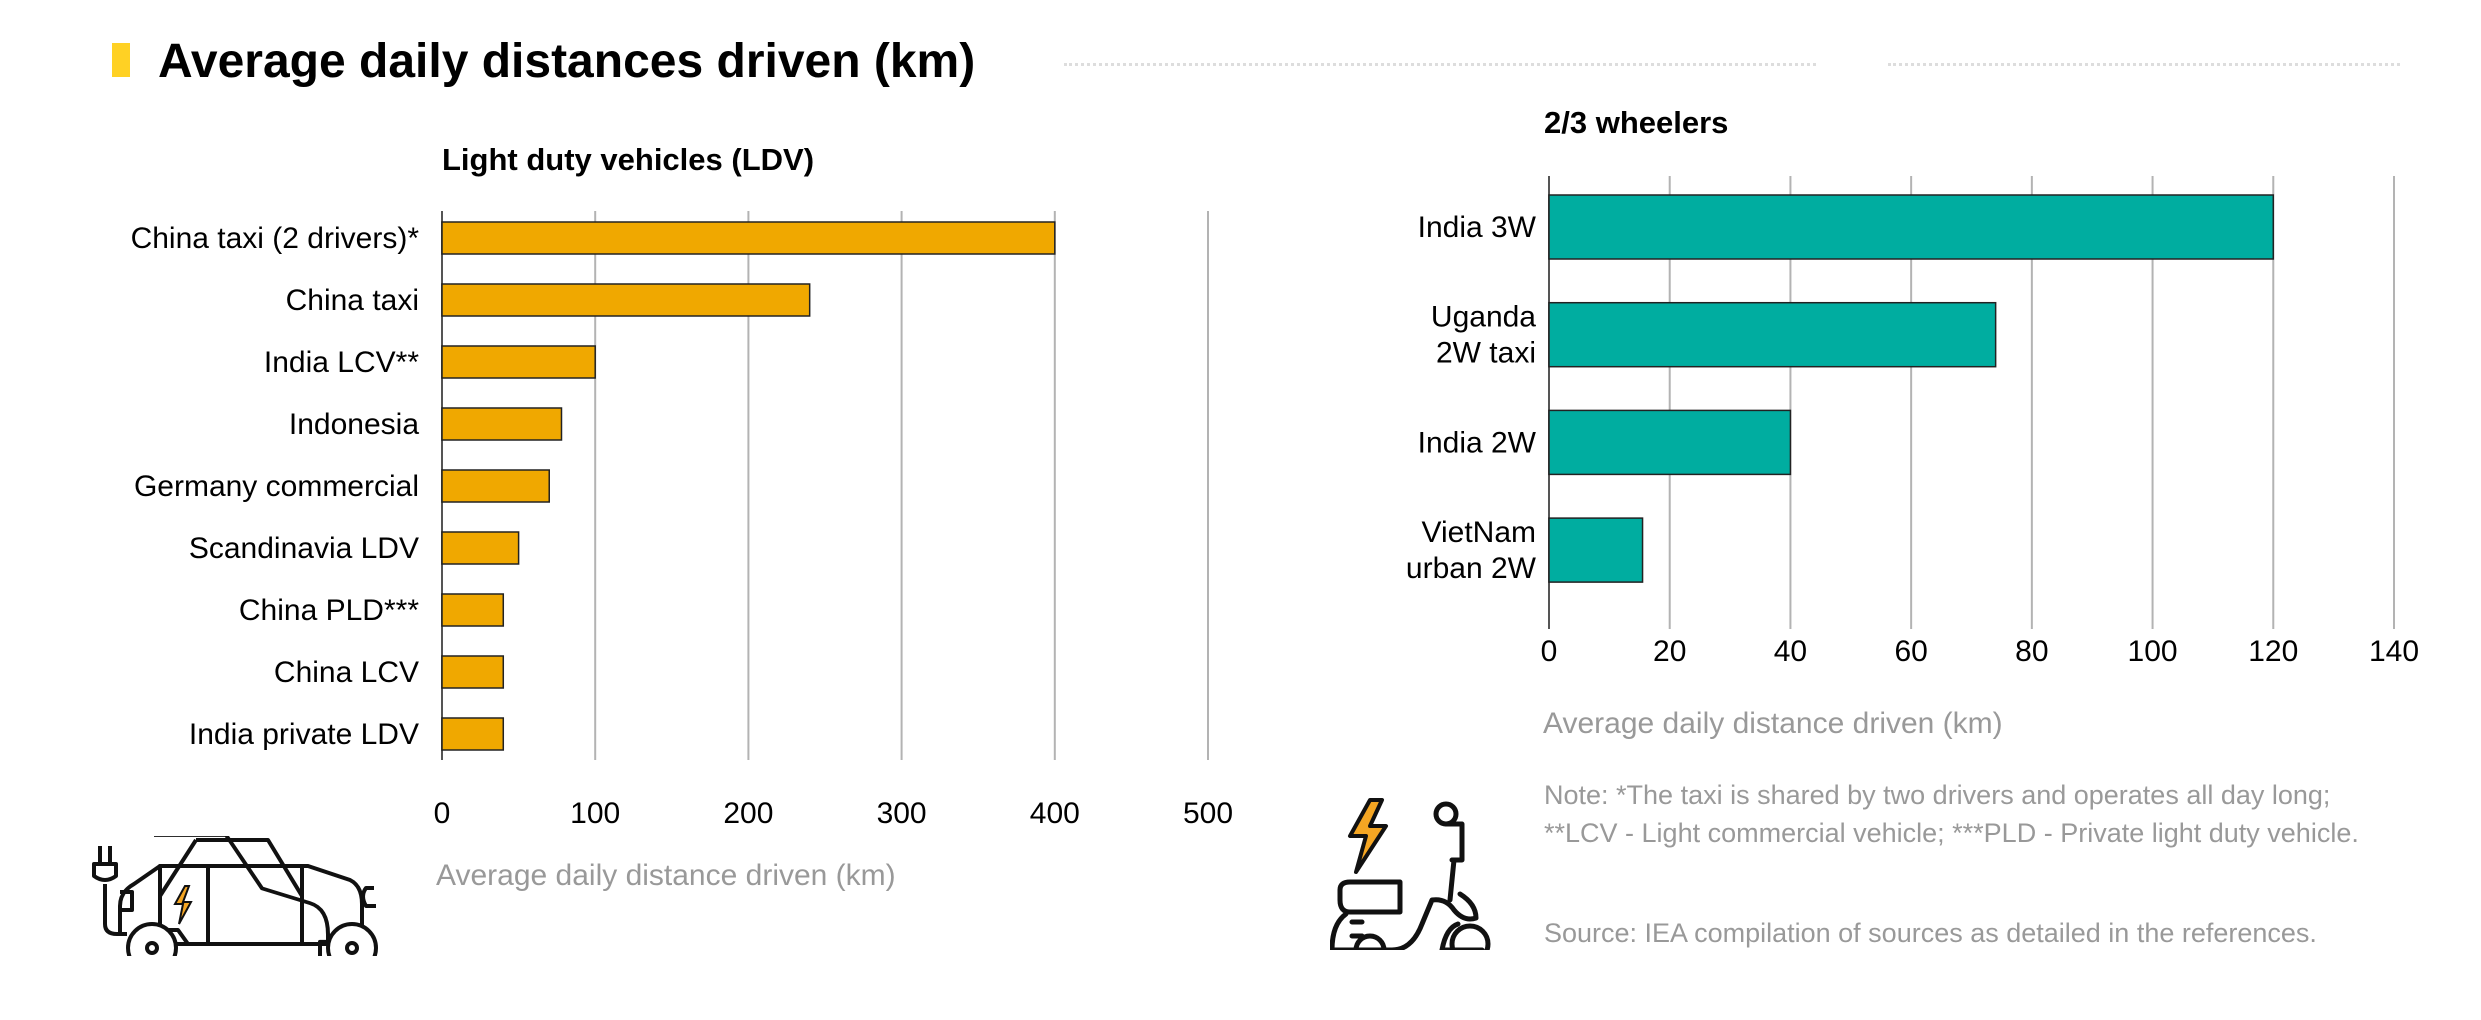 The image size is (2481, 1020). Describe the element at coordinates (346, 672) in the screenshot. I see `ldv-category-label: China LCV` at that location.